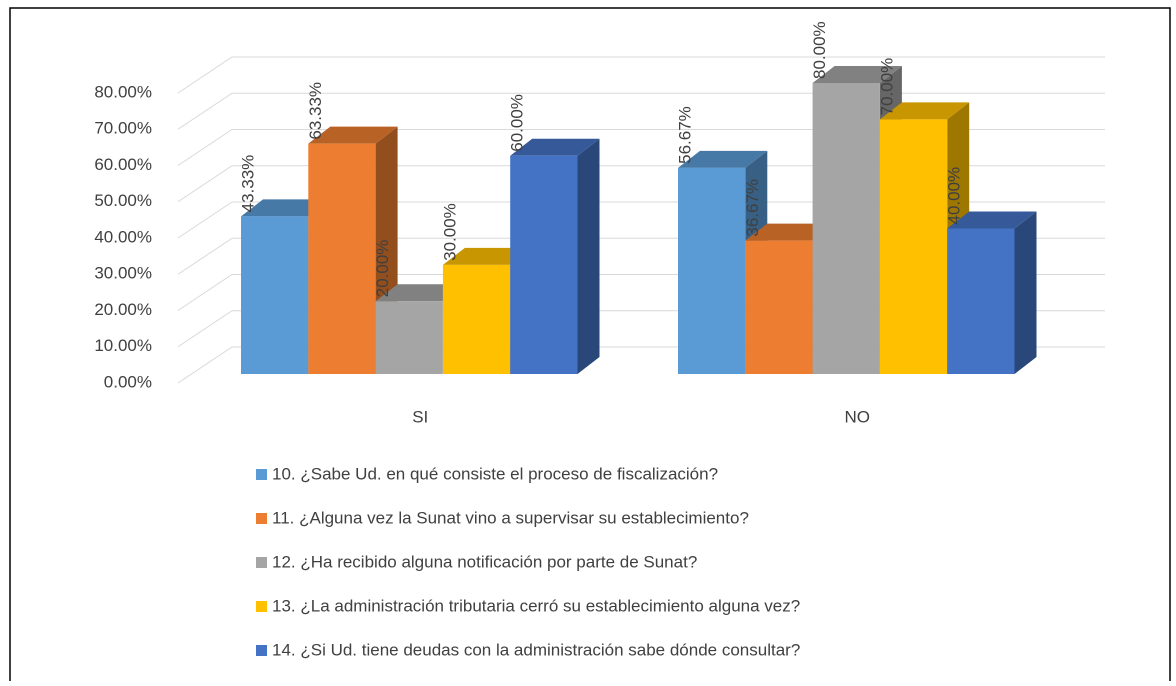 The image size is (1176, 686). What do you see at coordinates (420, 416) in the screenshot?
I see `x-tick-label: SI` at bounding box center [420, 416].